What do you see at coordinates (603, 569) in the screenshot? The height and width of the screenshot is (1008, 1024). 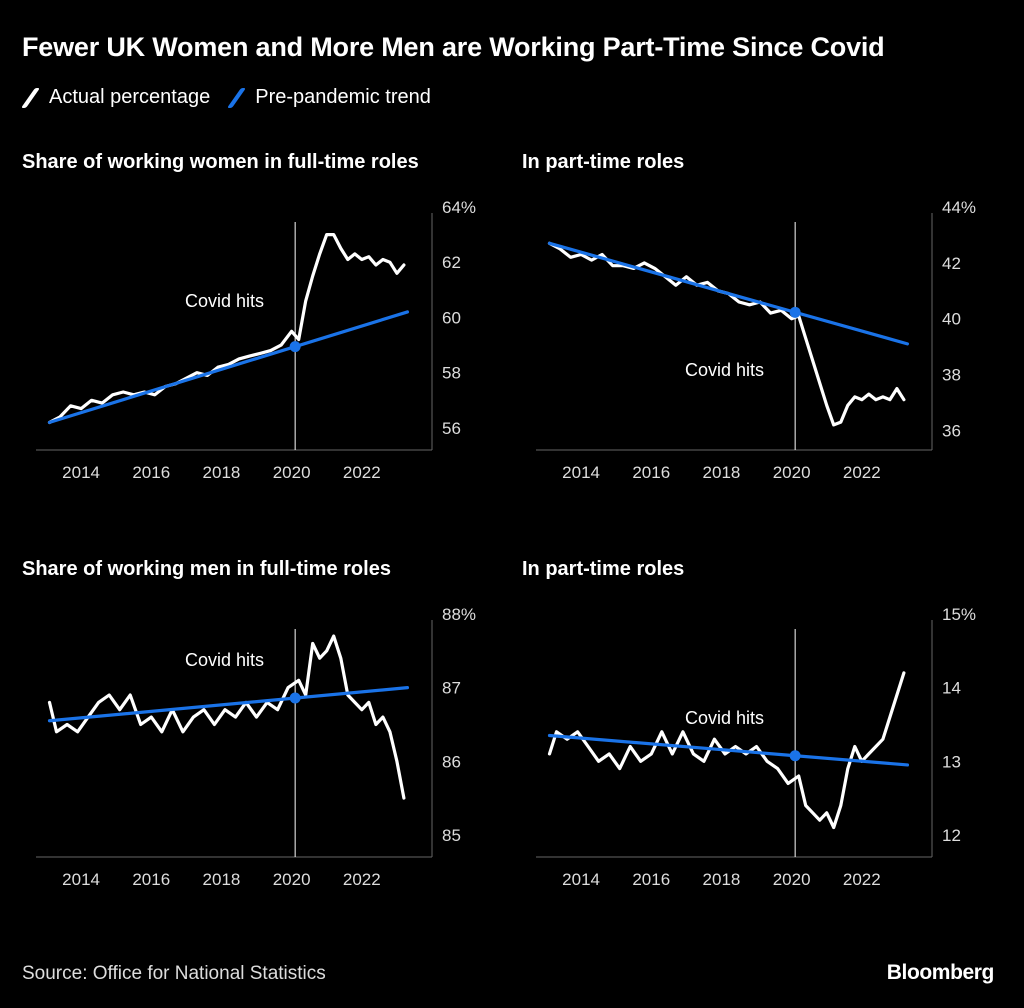 I see `panel-title-men-part-time: In part-time roles` at bounding box center [603, 569].